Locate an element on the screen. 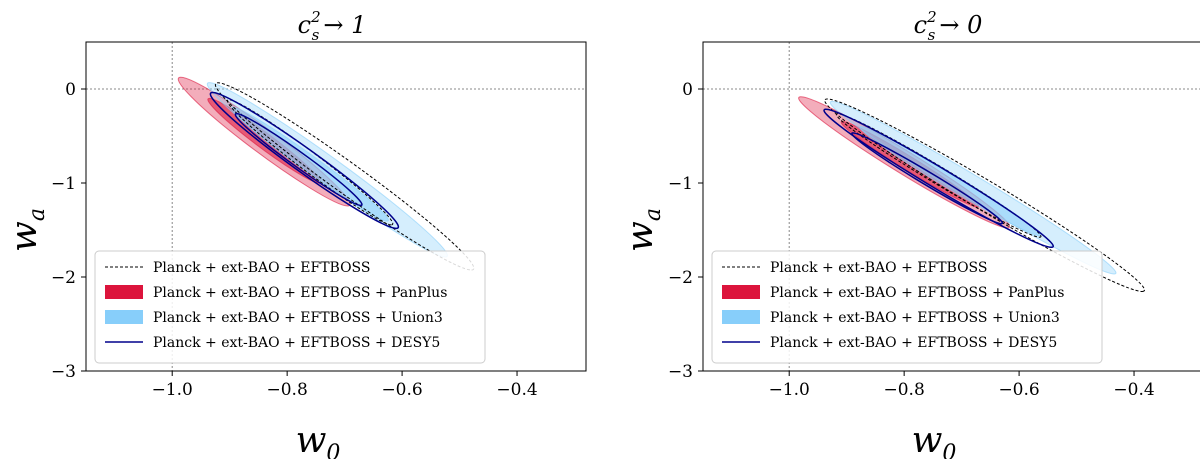 The image size is (1200, 459). panel-title: c2 s → 0 is located at coordinates (948, 26).